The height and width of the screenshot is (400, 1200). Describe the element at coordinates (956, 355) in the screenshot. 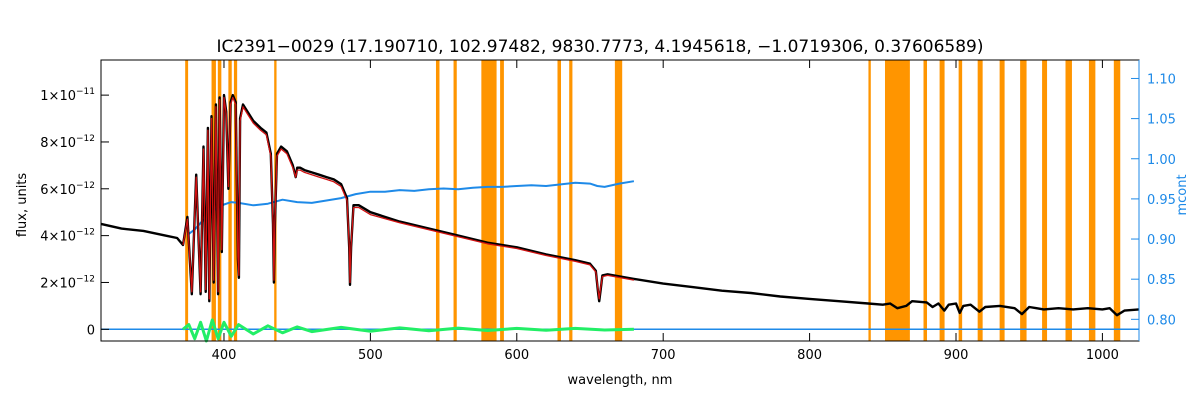

I see `x-tick-label: 900` at that location.